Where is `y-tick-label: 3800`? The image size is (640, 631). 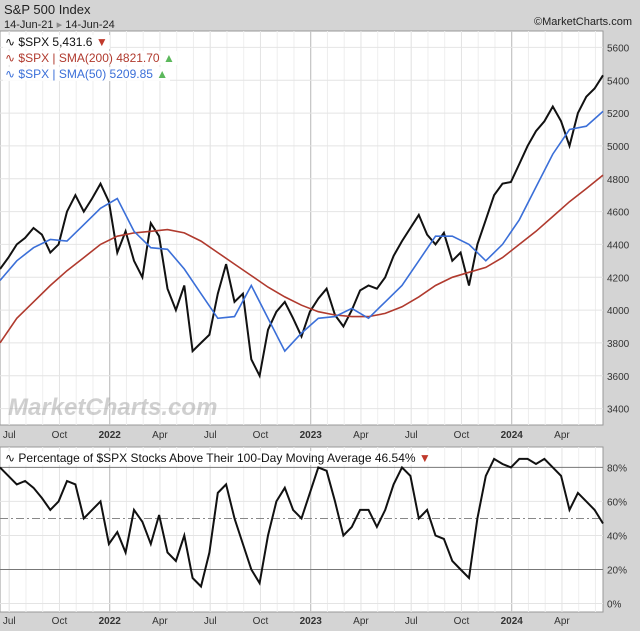 y-tick-label: 3800 is located at coordinates (618, 344).